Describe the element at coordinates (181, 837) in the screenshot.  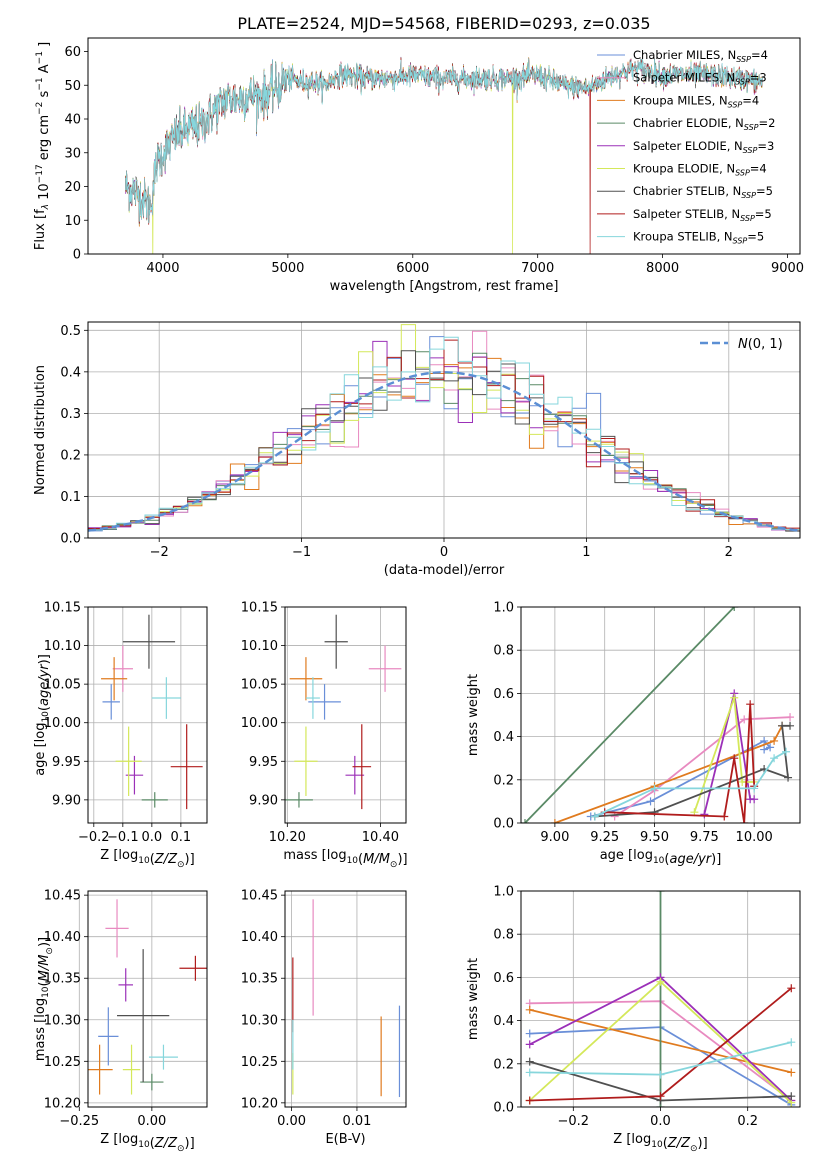
I see `x-tick-label: 0.1` at that location.